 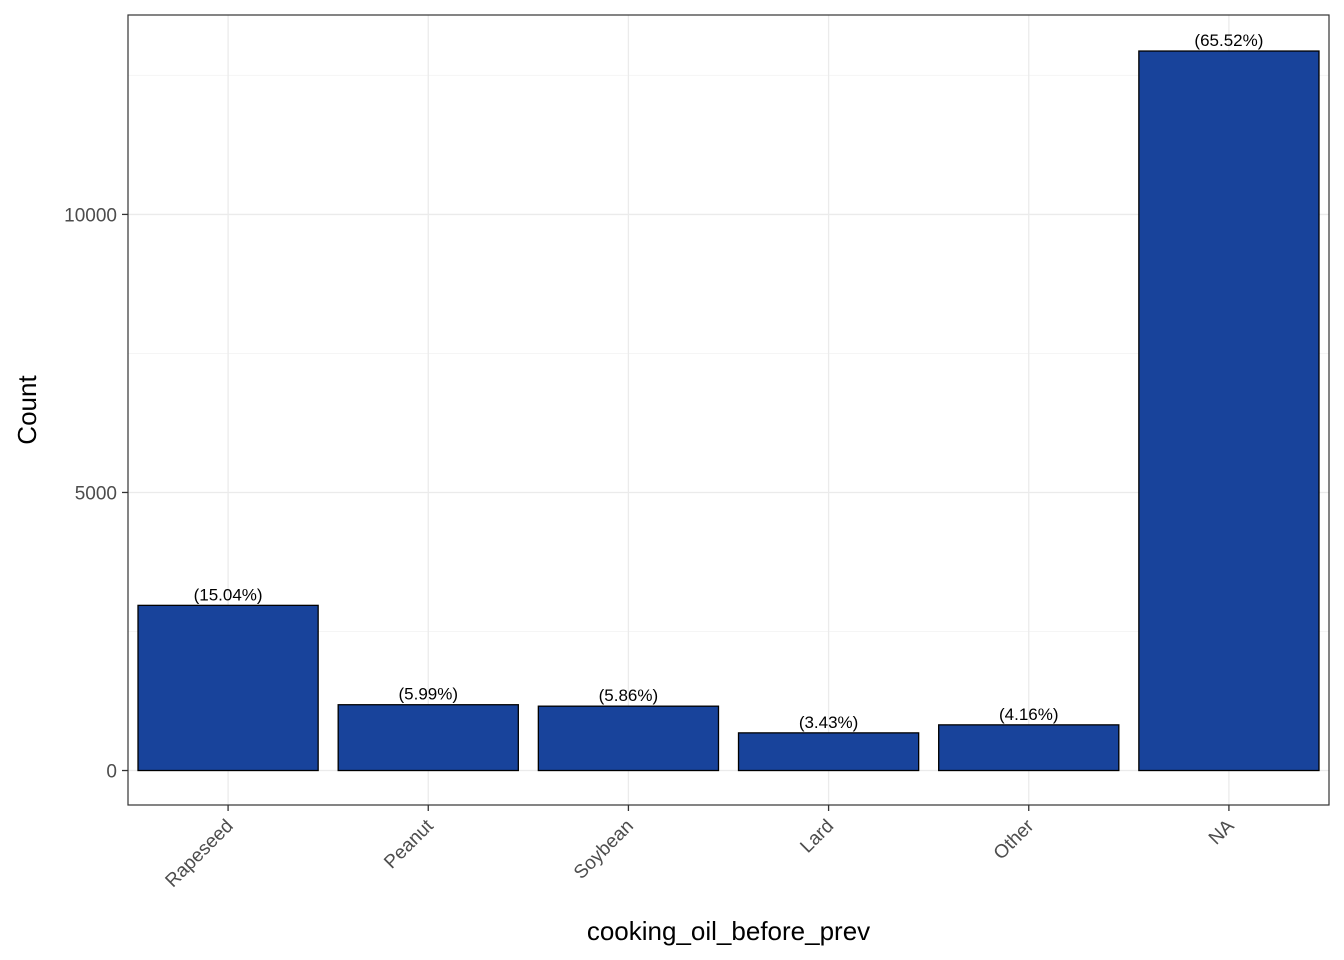 What do you see at coordinates (828, 752) in the screenshot?
I see `bar-lard` at bounding box center [828, 752].